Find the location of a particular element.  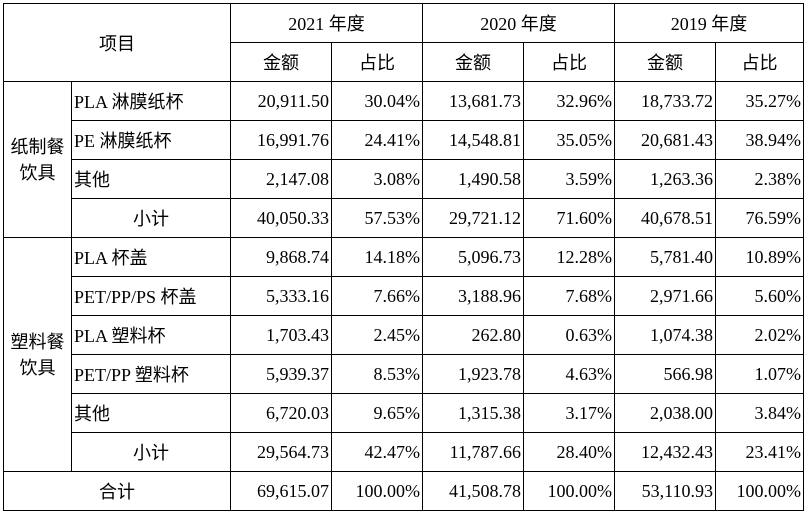

ratio-cell: 1.07% is located at coordinates (759, 374).